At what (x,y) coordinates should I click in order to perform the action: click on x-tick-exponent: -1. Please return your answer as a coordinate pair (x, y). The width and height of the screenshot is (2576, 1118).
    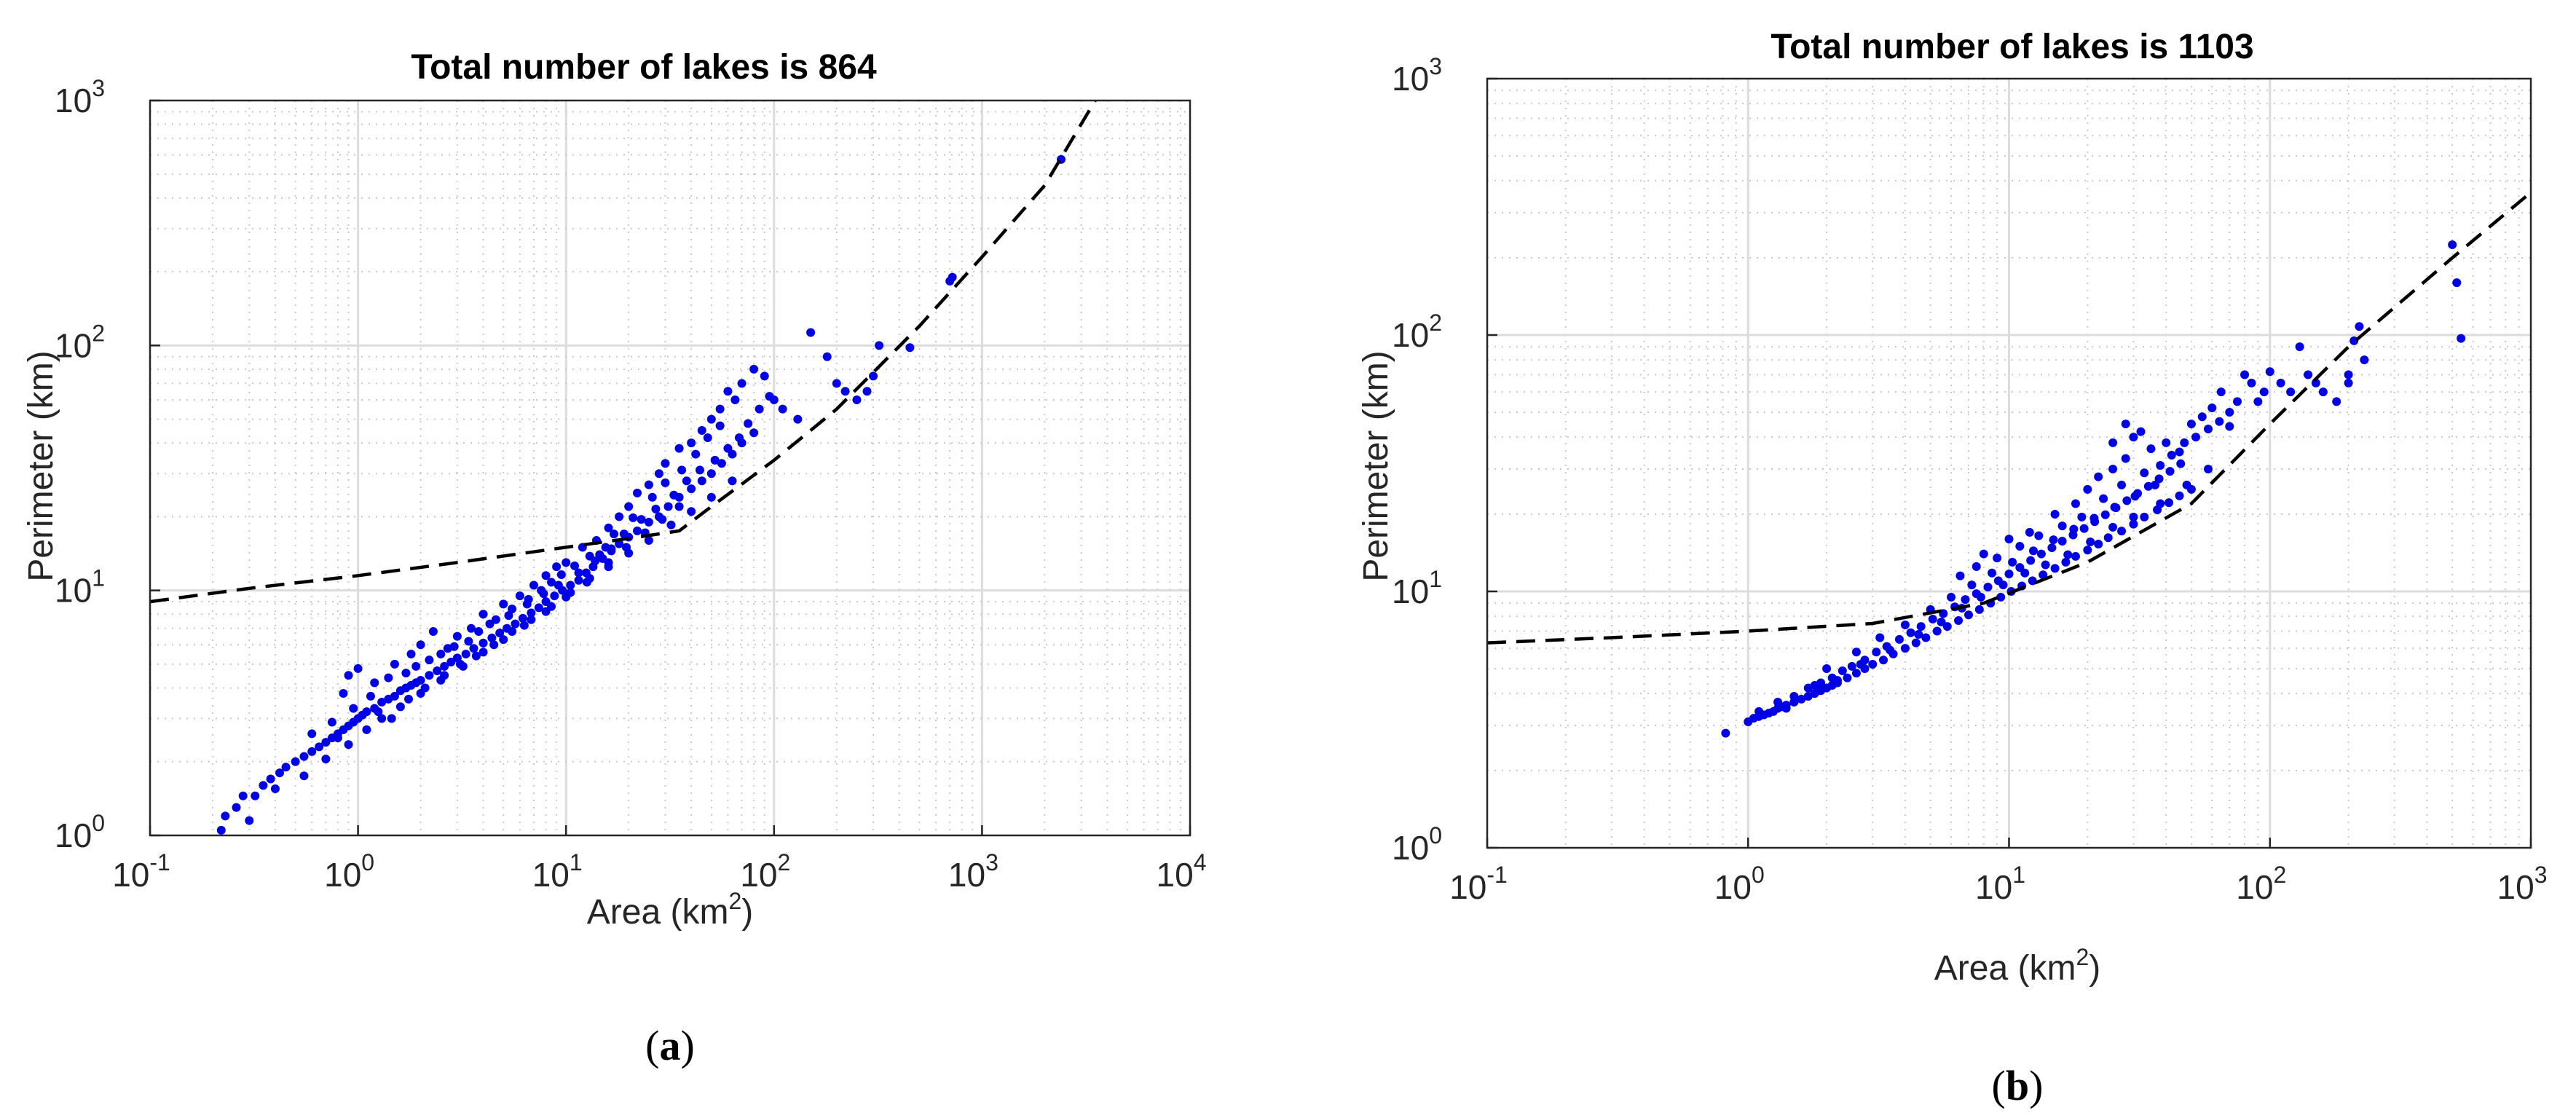
    Looking at the image, I should click on (1496, 875).